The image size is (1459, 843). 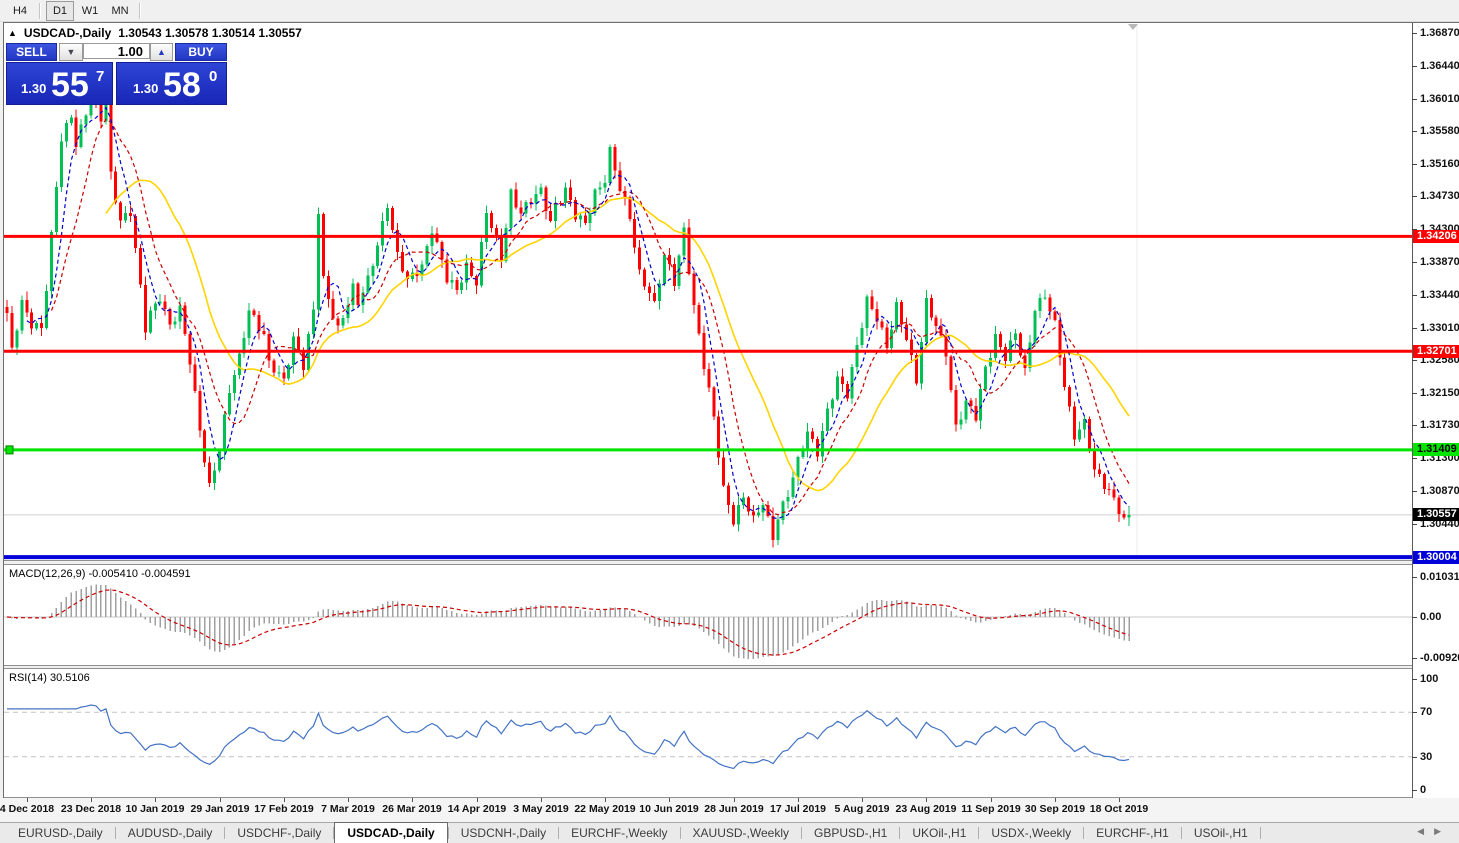 I want to click on tab-xauusd-weekly: XAUUSD-,Weekly, so click(x=740, y=833).